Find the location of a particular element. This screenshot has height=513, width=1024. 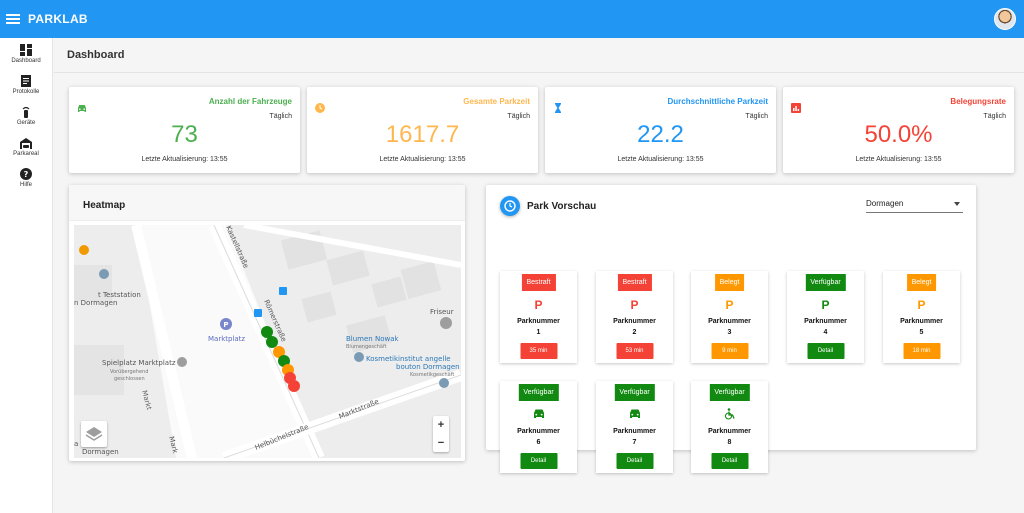

heatmap-header: Heatmap is located at coordinates (267, 203).